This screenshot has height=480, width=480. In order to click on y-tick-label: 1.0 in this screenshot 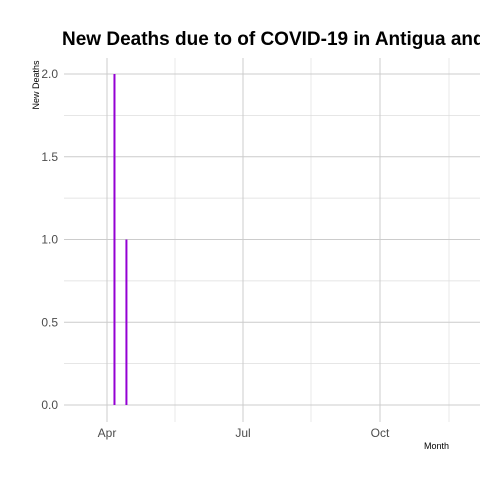, I will do `click(49, 240)`.